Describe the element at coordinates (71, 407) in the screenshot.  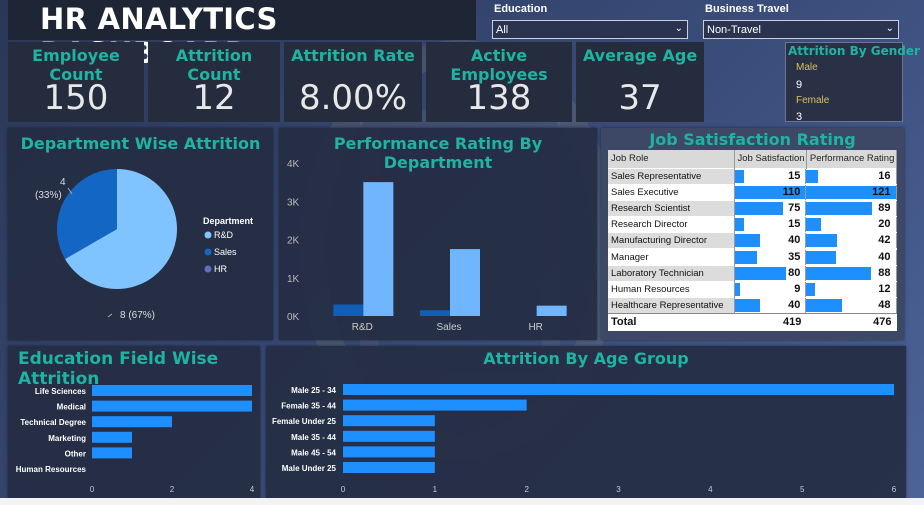
I see `category-label: Medical` at that location.